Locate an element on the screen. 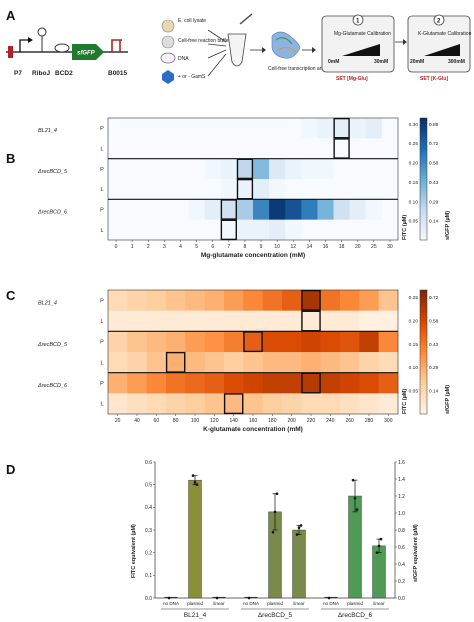 The width and height of the screenshot is (474, 622). row-label: P is located at coordinates (102, 384).